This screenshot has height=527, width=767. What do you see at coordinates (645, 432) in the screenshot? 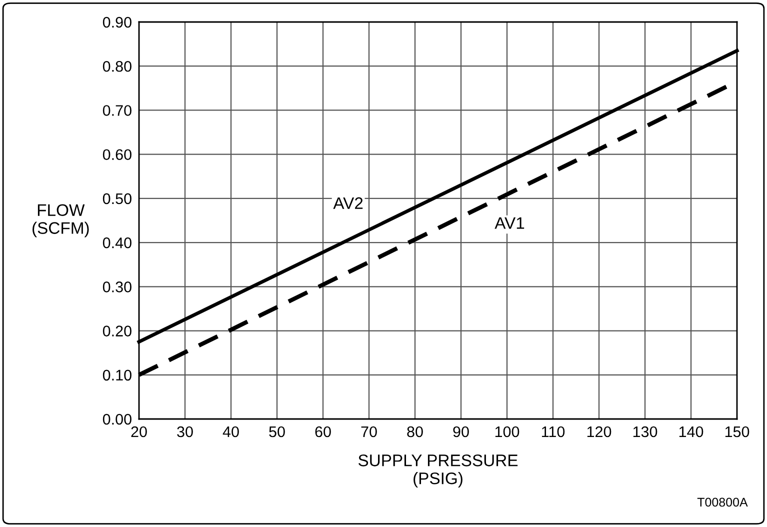
I see `x-tick-label: 130` at bounding box center [645, 432].